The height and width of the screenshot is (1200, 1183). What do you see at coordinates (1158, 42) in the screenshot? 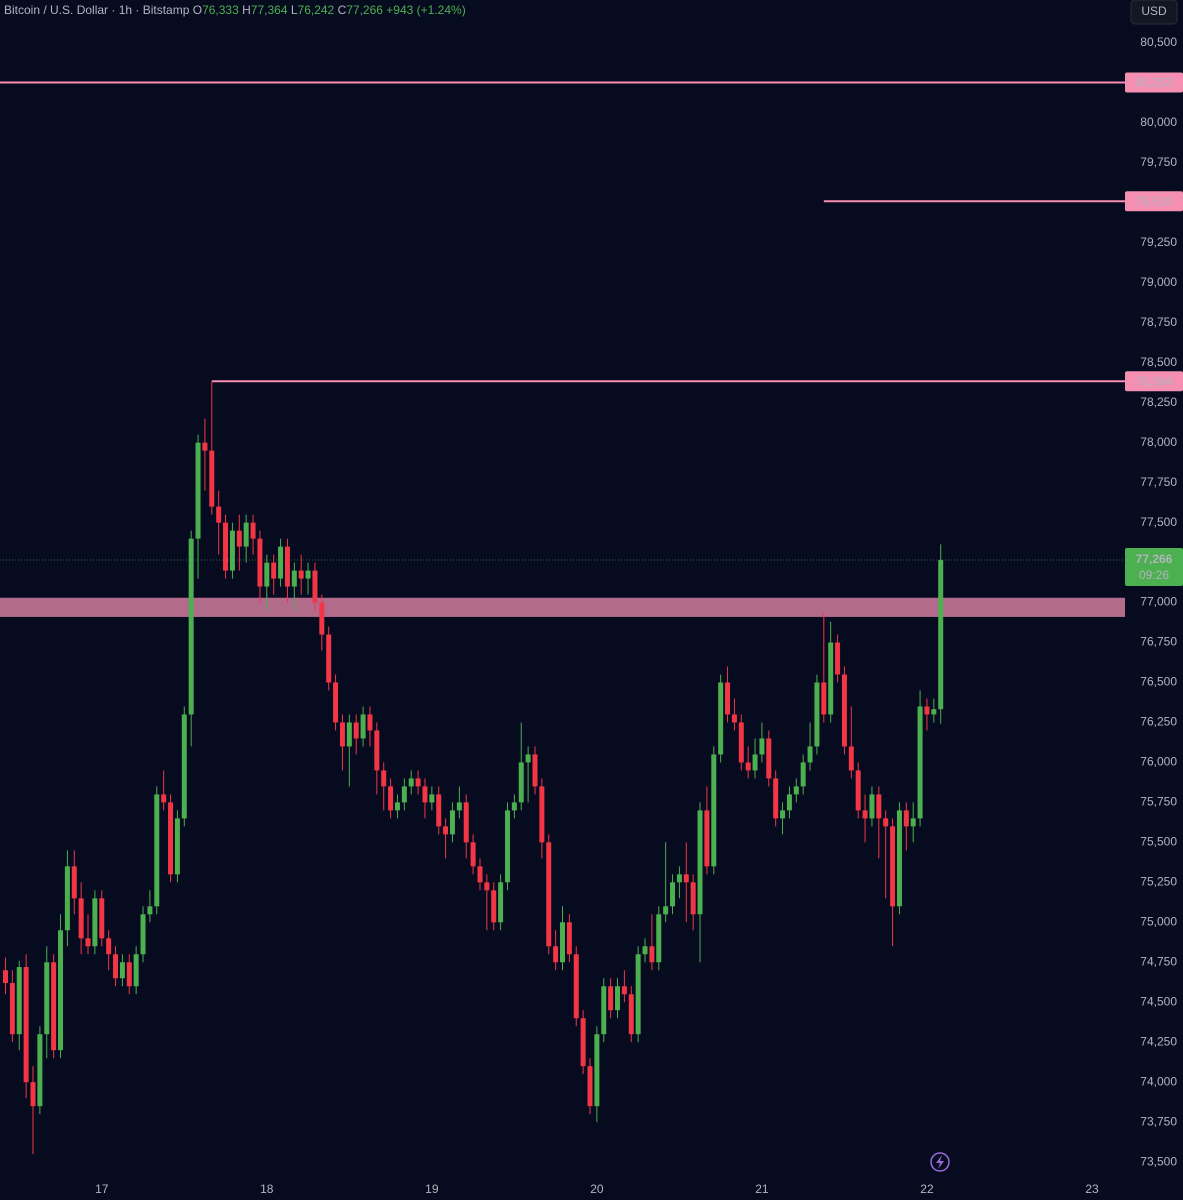
I see `y-tick-label: 80,500` at bounding box center [1158, 42].